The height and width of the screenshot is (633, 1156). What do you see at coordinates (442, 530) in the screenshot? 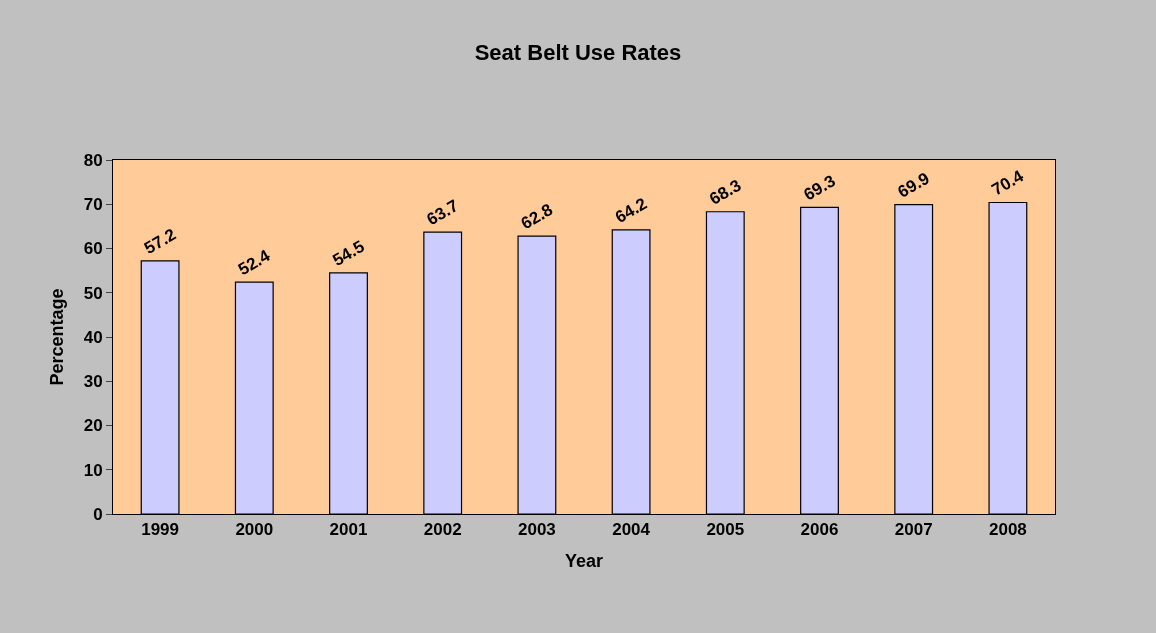
I see `x-tick-label: 2002` at bounding box center [442, 530].